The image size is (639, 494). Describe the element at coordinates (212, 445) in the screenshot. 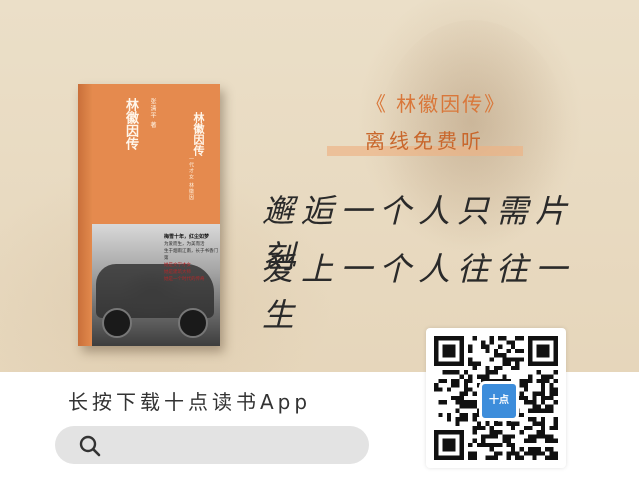

I see `search-input` at that location.